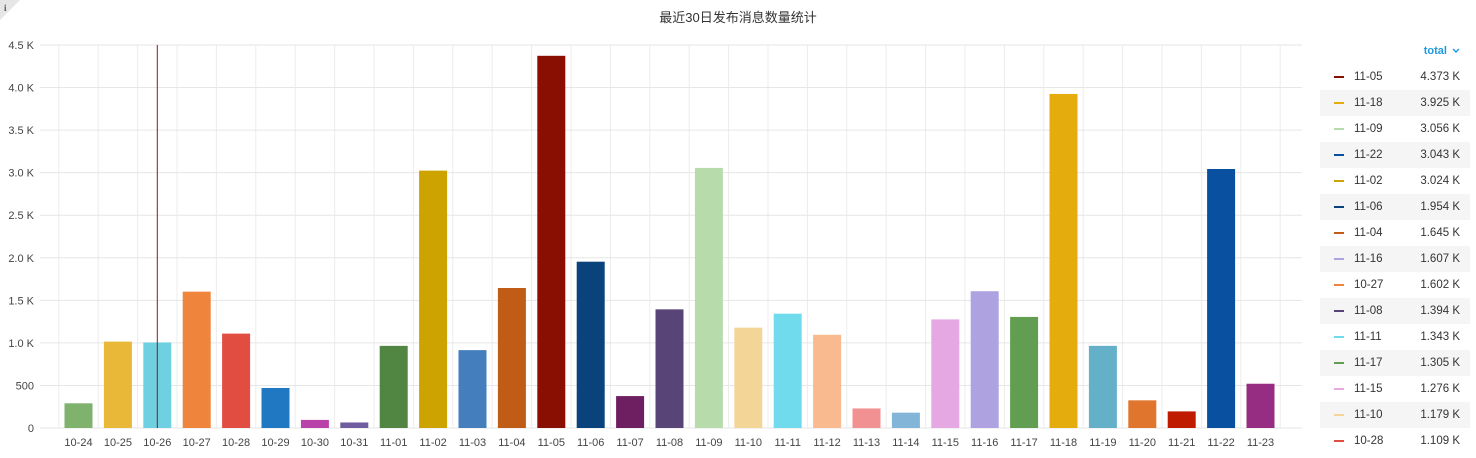  I want to click on x-tick-label: 11-18, so click(1063, 443).